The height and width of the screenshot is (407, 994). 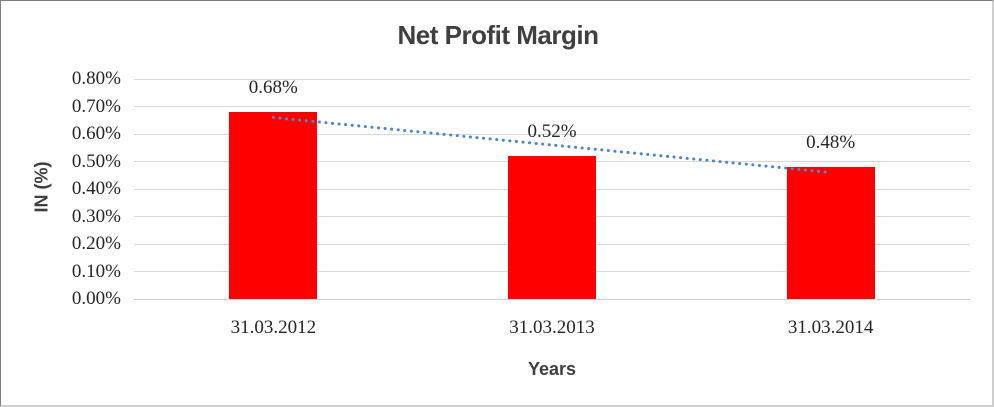 I want to click on bar-data-label: 0.68%, so click(x=273, y=87).